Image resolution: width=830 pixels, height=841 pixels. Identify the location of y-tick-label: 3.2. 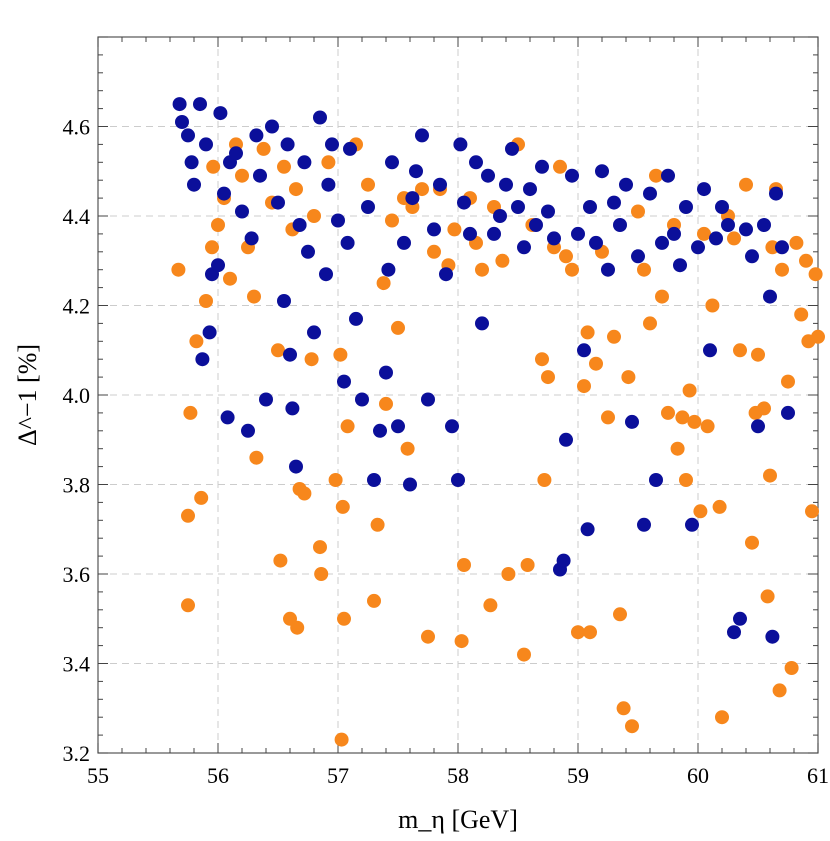
(77, 753).